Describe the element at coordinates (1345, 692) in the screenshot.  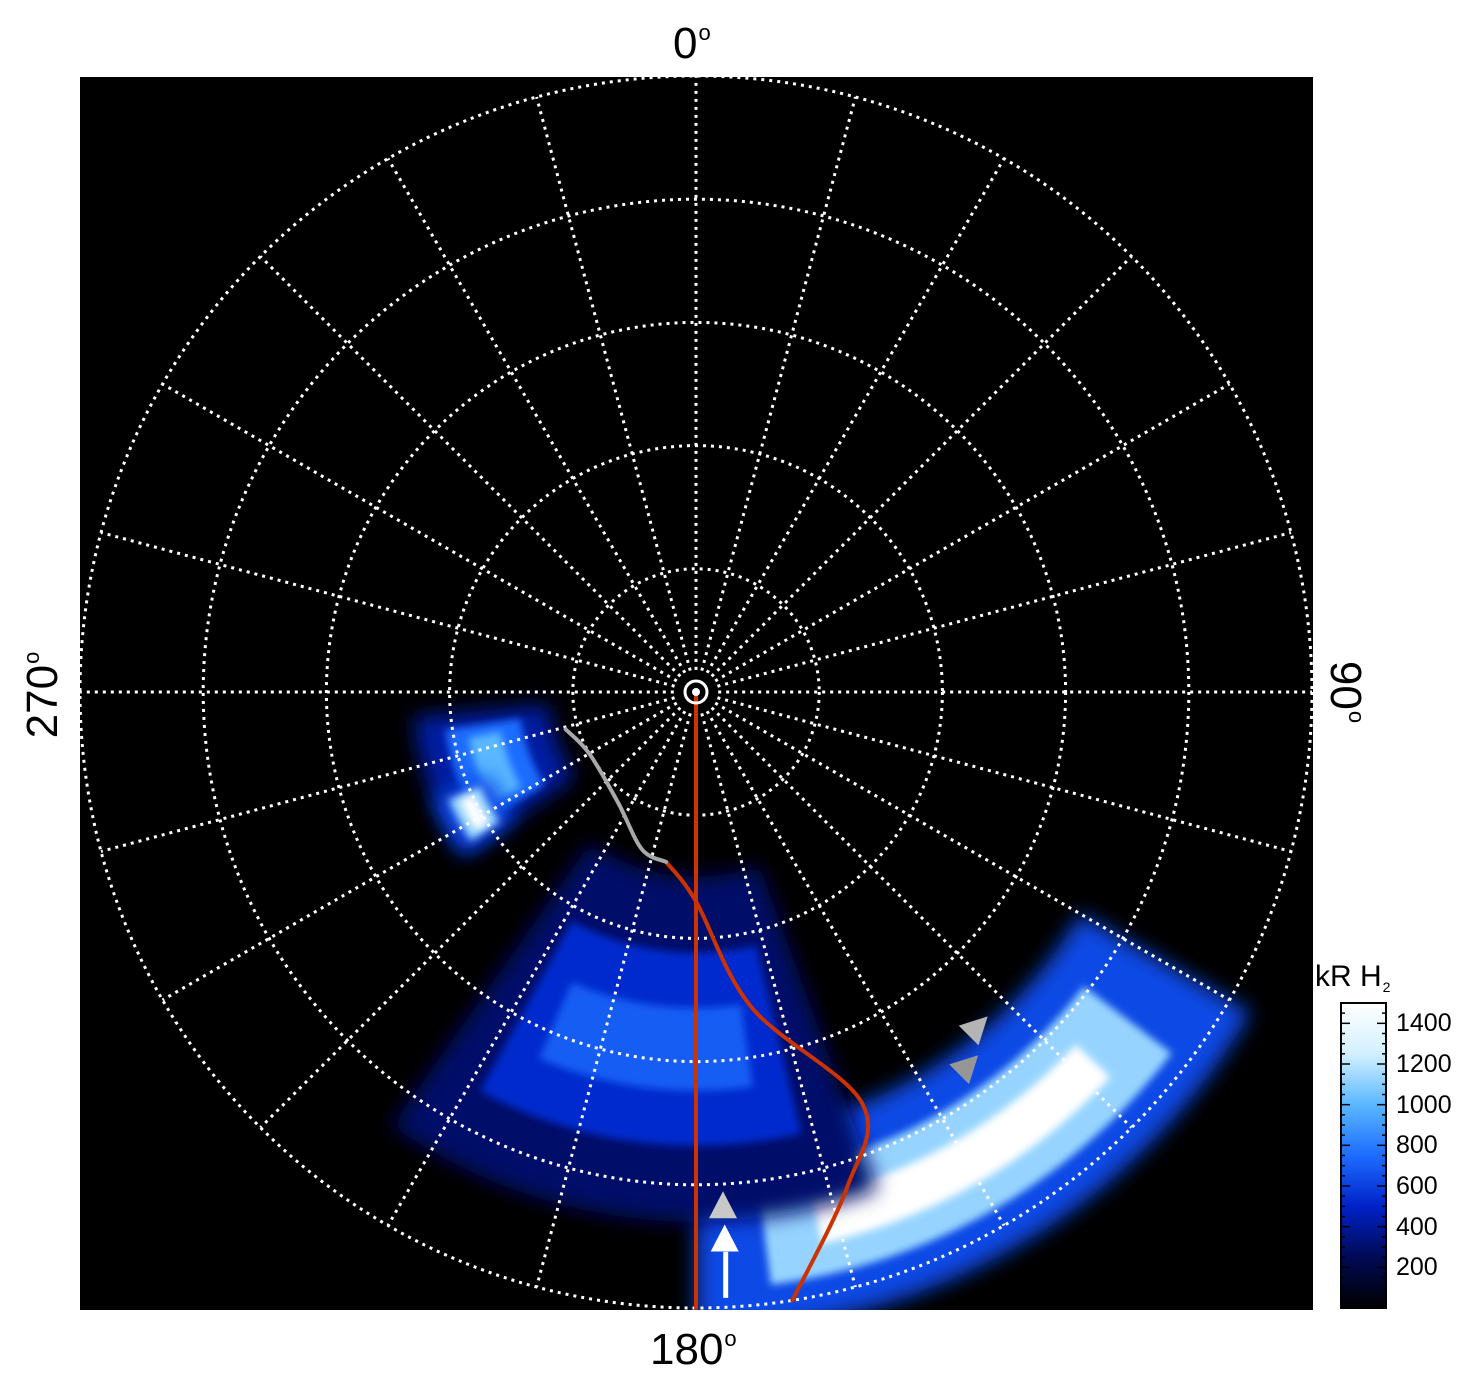
I see `azimuth-label-90: 90o` at that location.